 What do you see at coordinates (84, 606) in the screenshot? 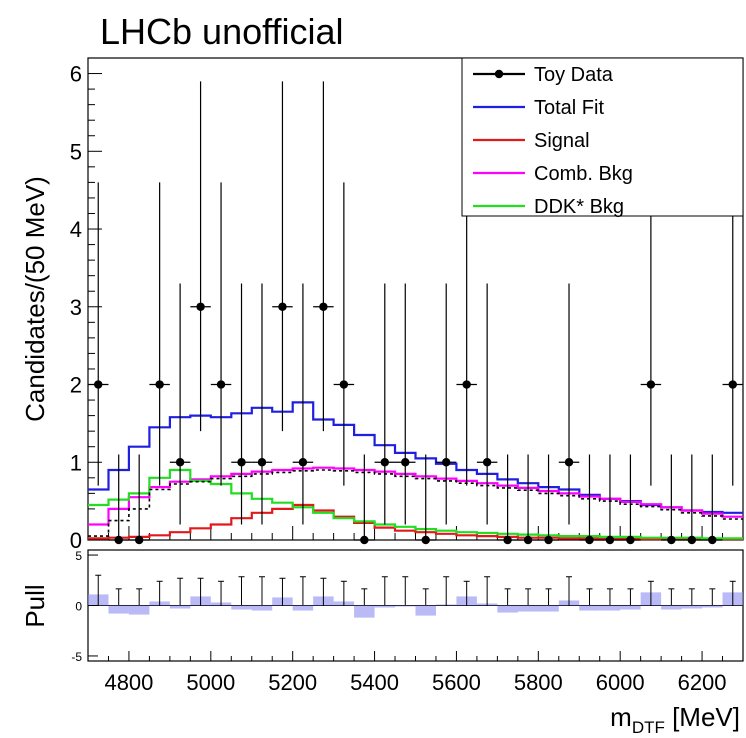
I see `pull-y-axis: -5 0 5` at bounding box center [84, 606].